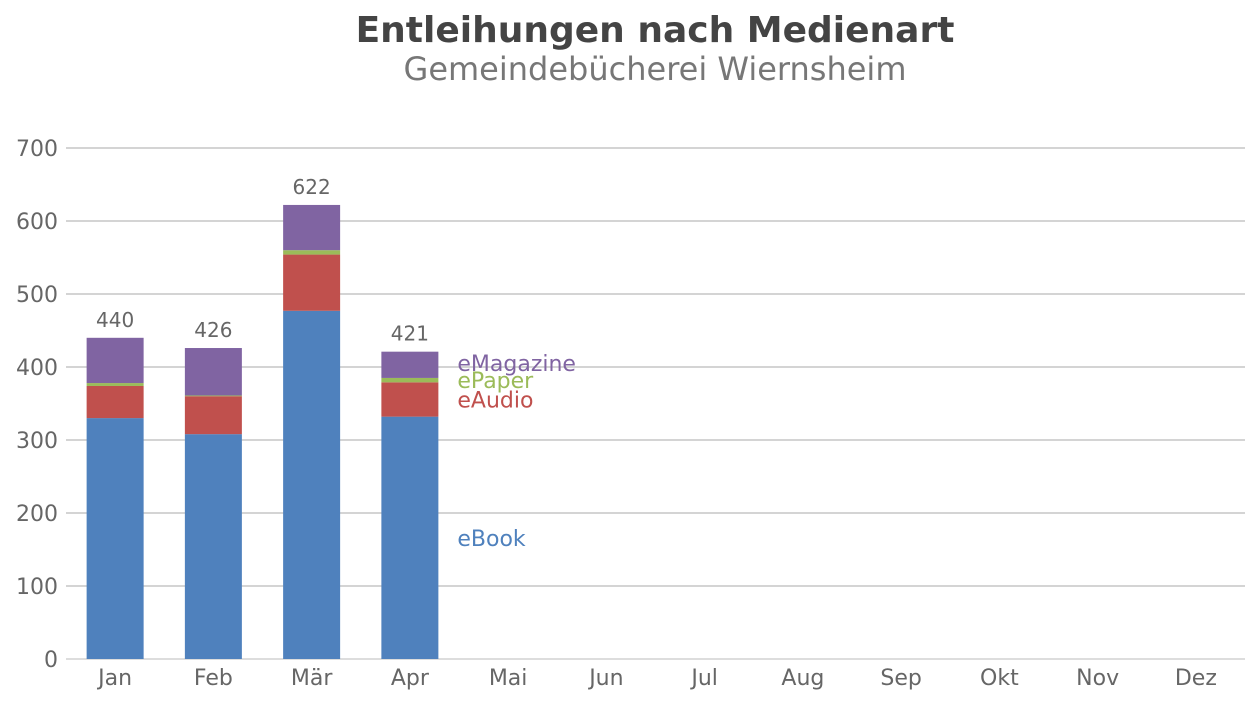  What do you see at coordinates (1196, 678) in the screenshot?
I see `x-tick-label: Dez` at bounding box center [1196, 678].